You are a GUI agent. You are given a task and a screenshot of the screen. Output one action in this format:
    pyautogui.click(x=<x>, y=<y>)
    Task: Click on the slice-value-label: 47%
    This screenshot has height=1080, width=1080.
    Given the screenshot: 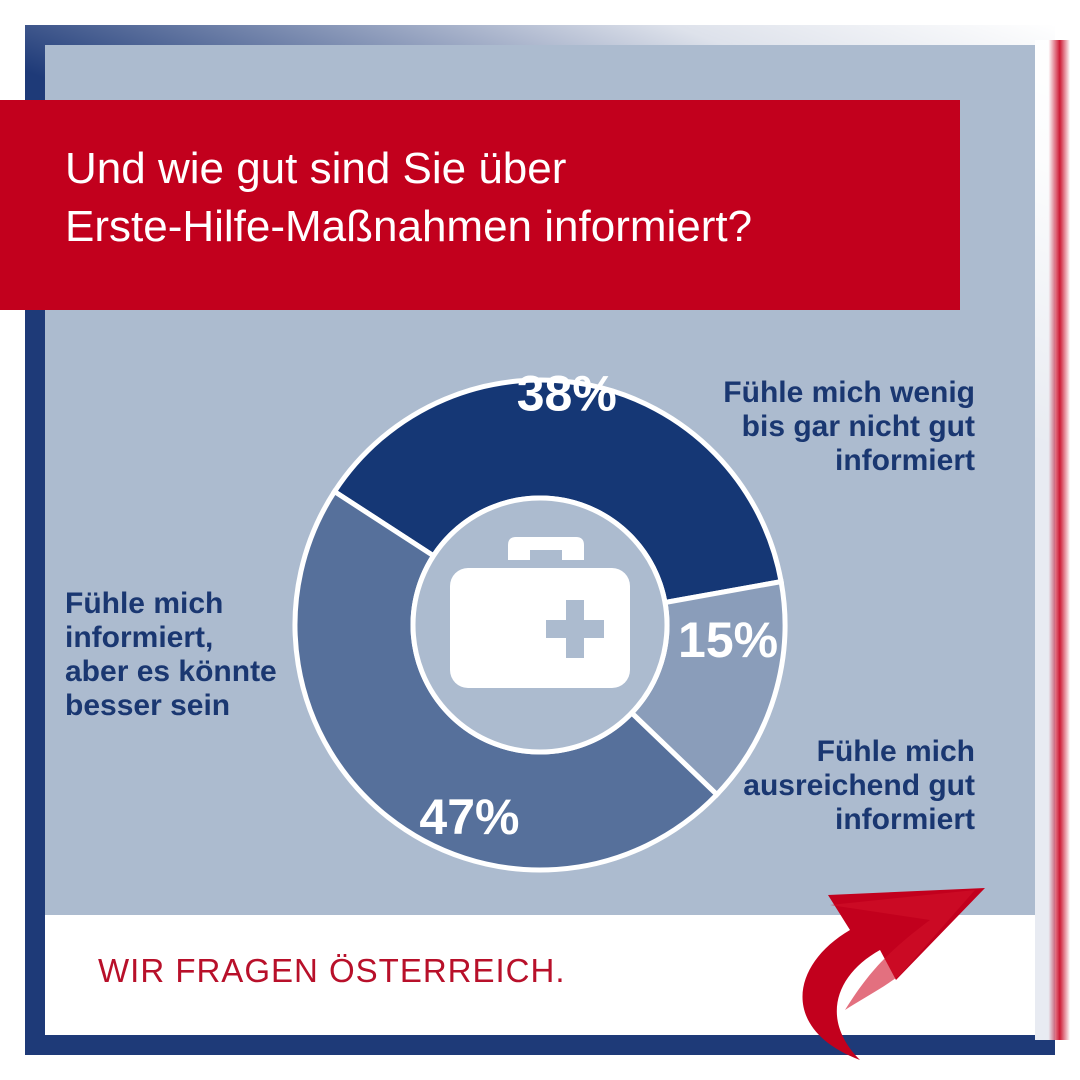 What is the action you would take?
    pyautogui.click(x=469, y=817)
    